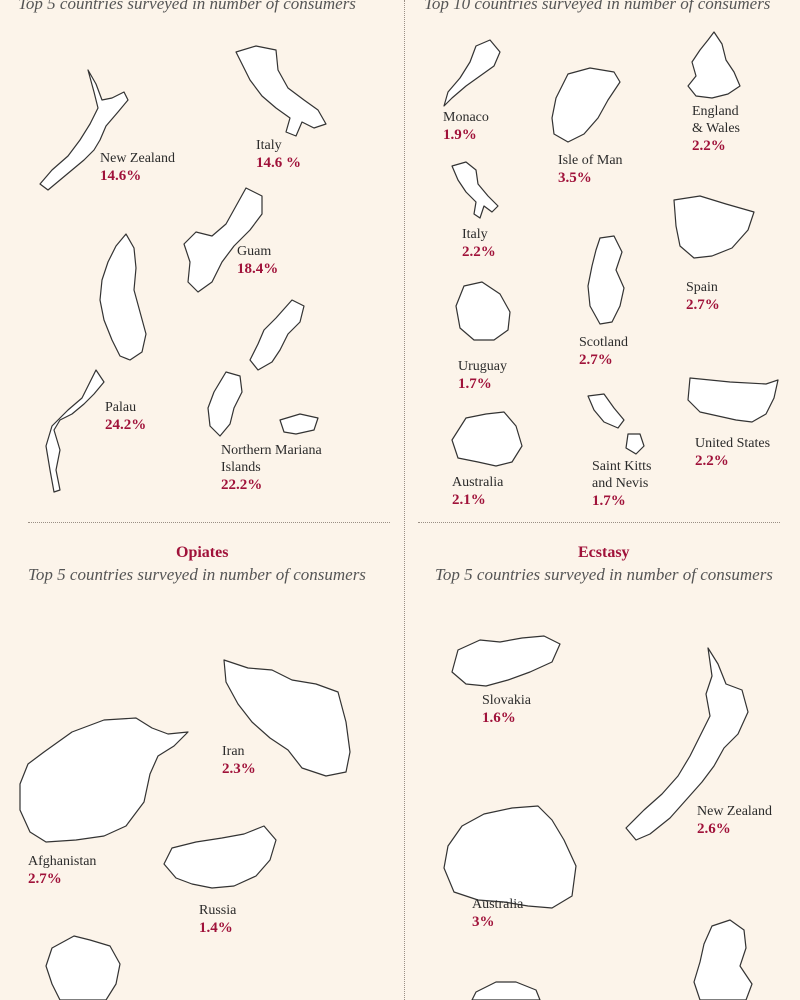  I want to click on country-name: Uruguay, so click(482, 366).